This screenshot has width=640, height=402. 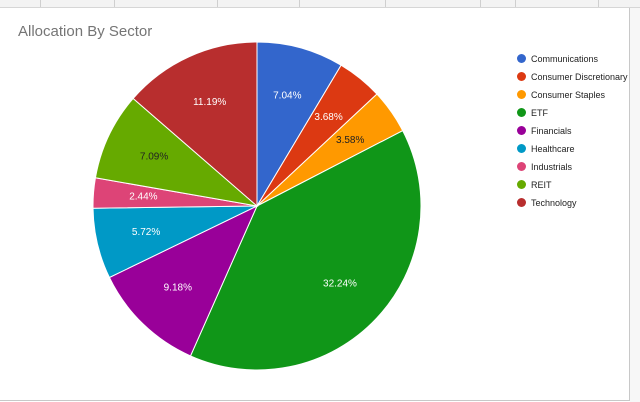 What do you see at coordinates (541, 185) in the screenshot?
I see `legend-label: REIT` at bounding box center [541, 185].